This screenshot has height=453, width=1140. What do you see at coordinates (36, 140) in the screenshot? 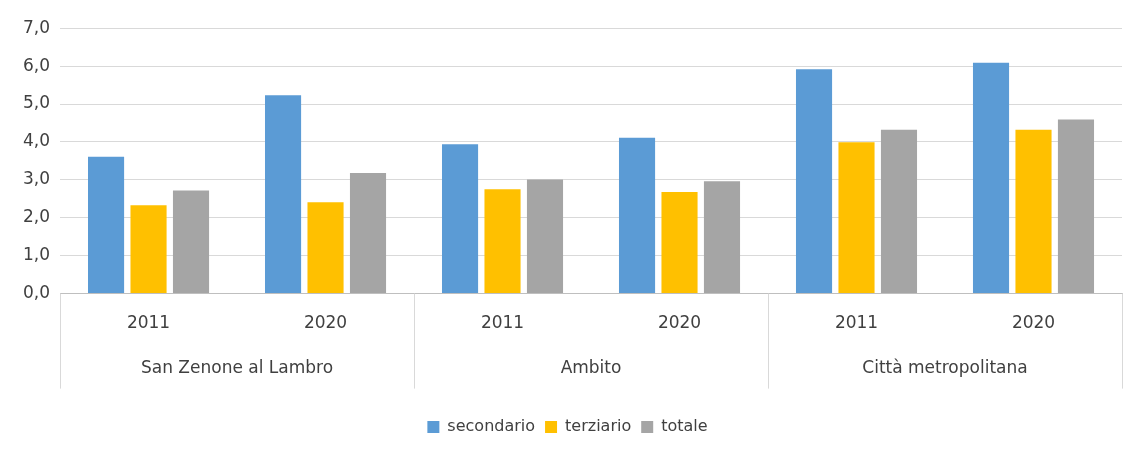
I see `y-tick-label: 4,0` at bounding box center [36, 140].